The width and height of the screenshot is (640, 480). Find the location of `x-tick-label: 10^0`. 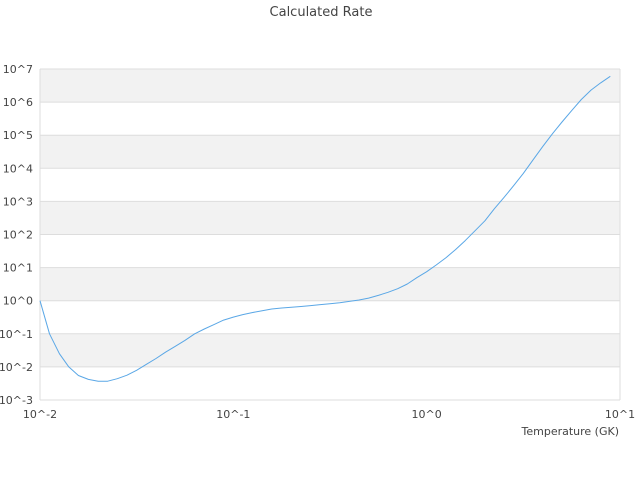

x-tick-label: 10^0 is located at coordinates (427, 414).